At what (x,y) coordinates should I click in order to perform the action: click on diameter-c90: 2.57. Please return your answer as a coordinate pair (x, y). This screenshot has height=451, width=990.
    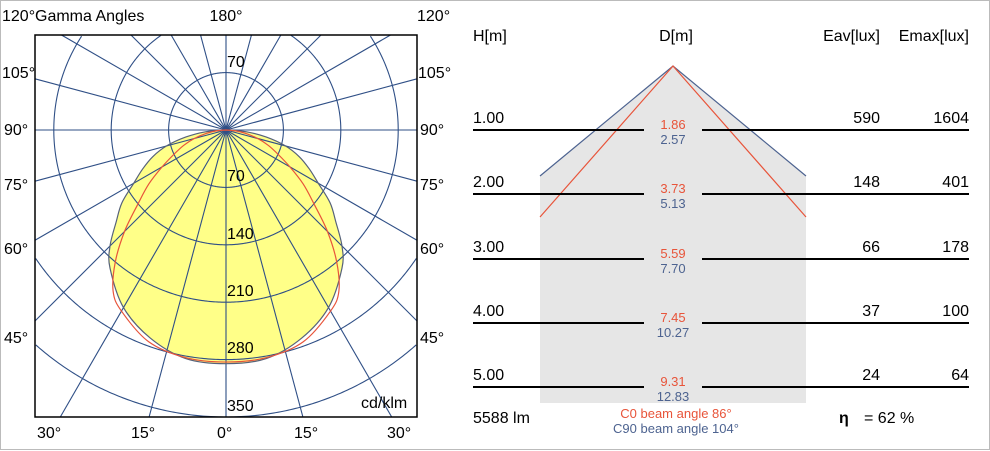
    Looking at the image, I should click on (673, 139).